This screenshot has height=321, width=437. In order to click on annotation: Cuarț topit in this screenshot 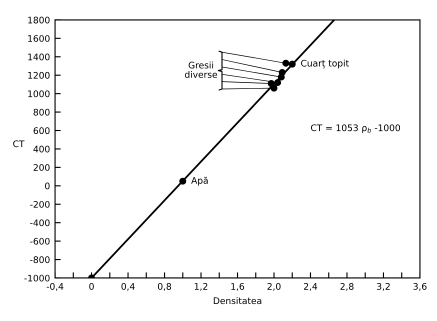, I will do `click(325, 64)`.